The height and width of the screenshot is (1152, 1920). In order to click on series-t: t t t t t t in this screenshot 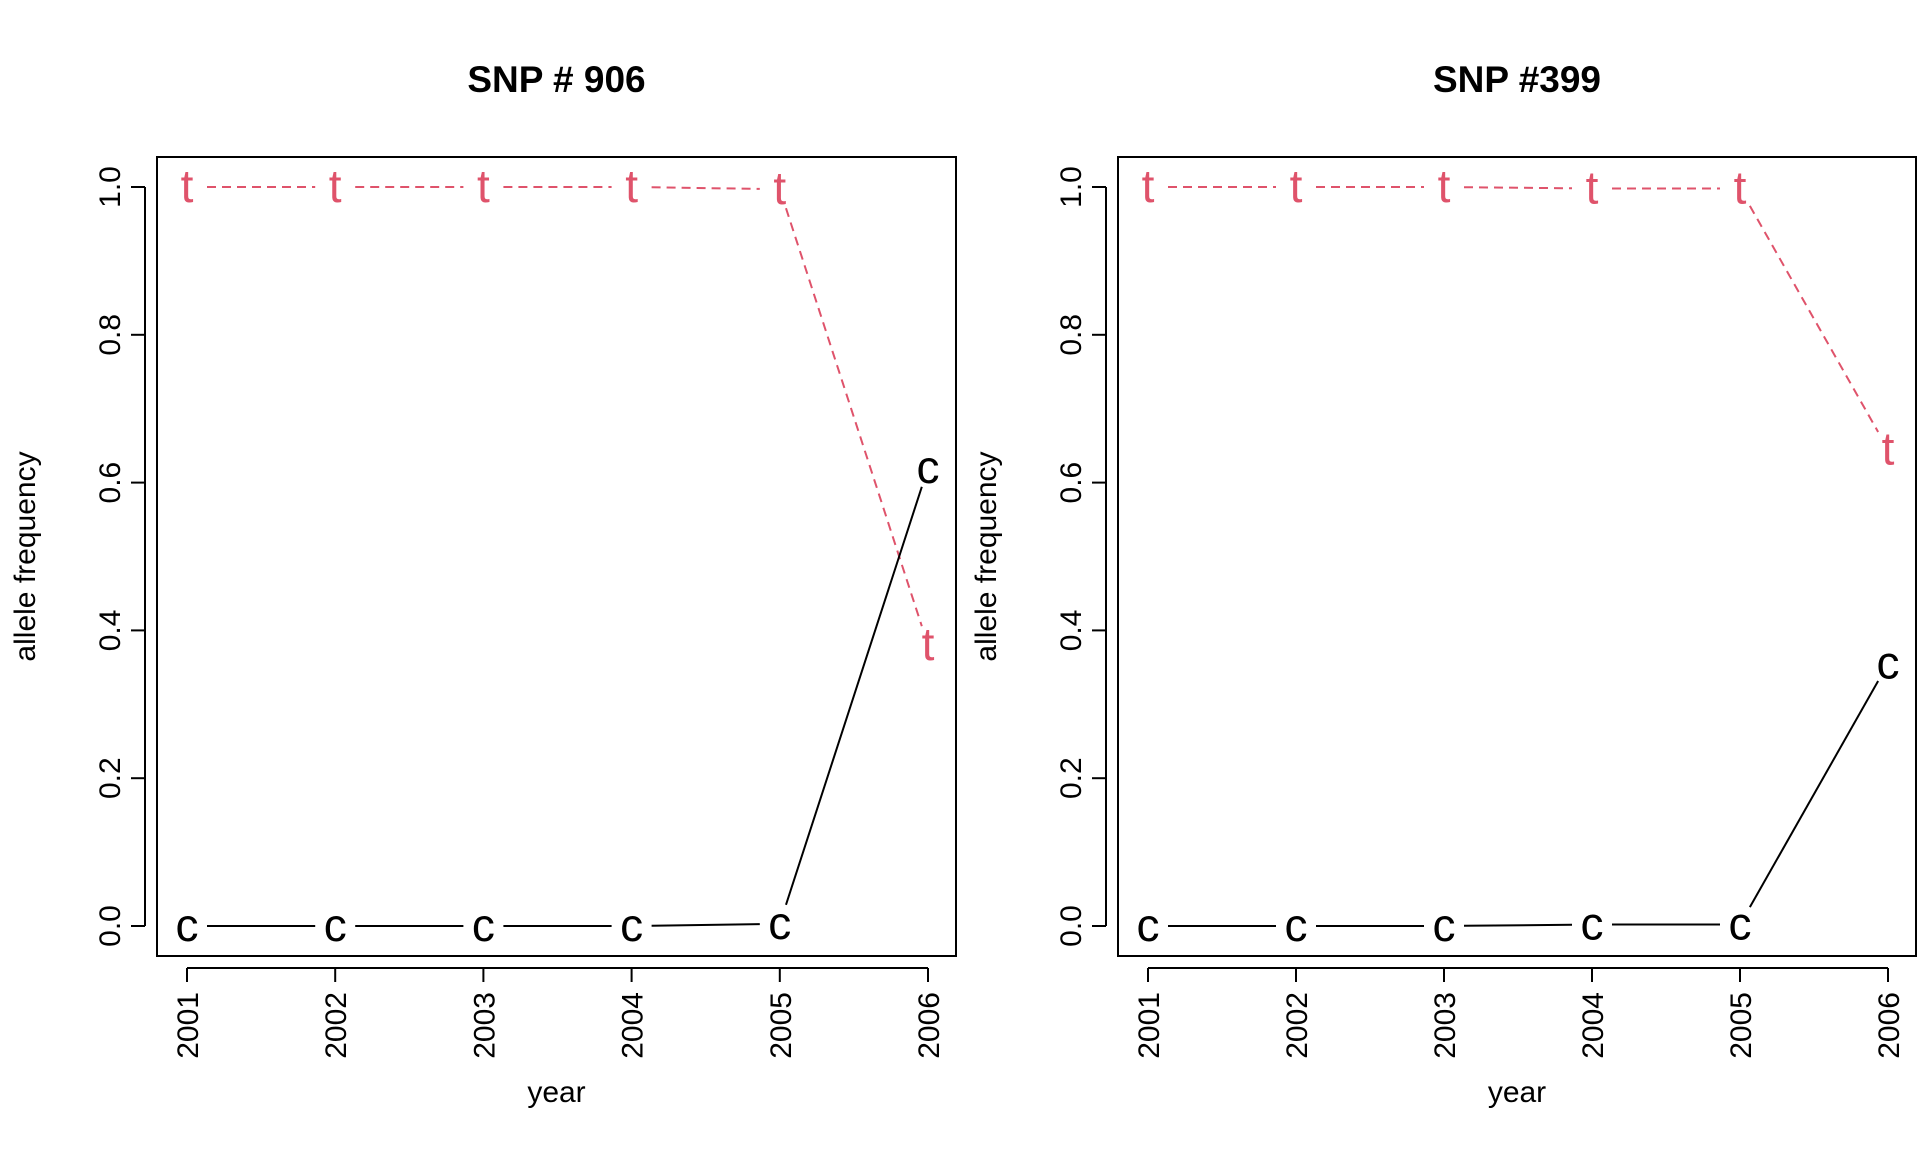, I will do `click(1518, 317)`.